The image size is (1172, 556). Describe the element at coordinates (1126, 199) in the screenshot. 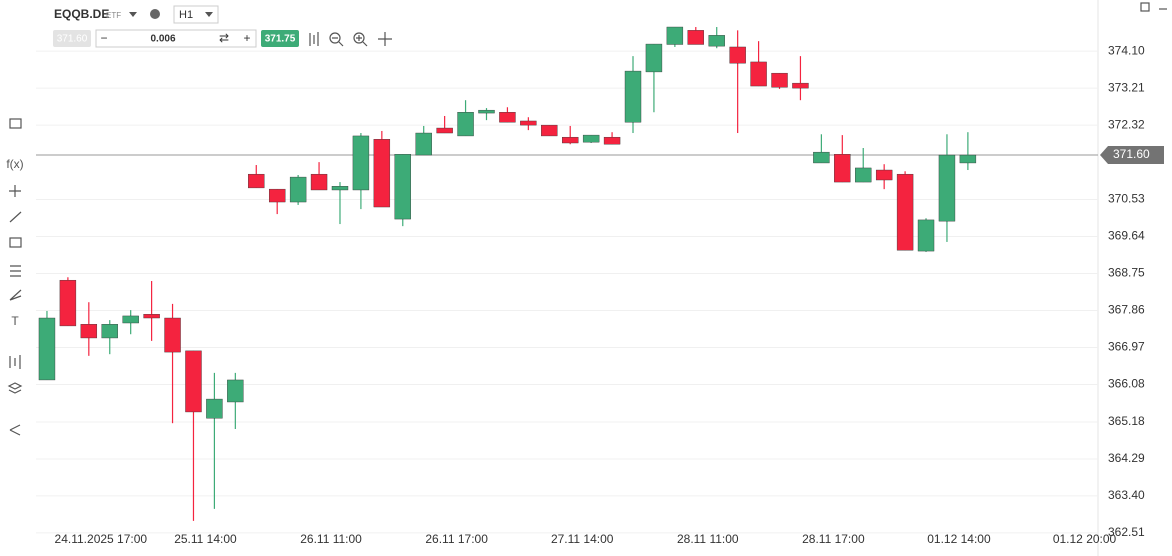

I see `y-tick-label: 370.53` at that location.